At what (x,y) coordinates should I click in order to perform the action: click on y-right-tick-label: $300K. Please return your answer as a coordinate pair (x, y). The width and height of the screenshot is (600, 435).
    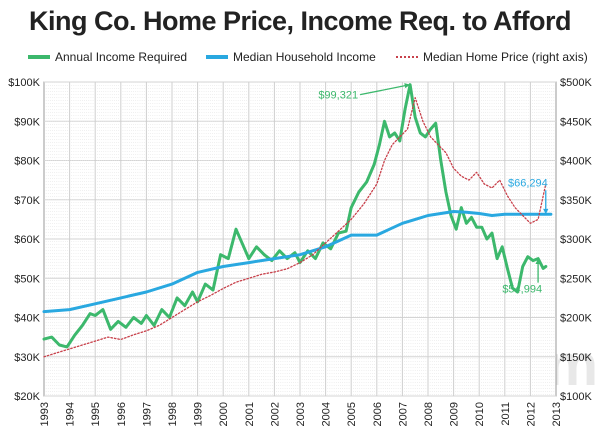
    Looking at the image, I should click on (576, 240).